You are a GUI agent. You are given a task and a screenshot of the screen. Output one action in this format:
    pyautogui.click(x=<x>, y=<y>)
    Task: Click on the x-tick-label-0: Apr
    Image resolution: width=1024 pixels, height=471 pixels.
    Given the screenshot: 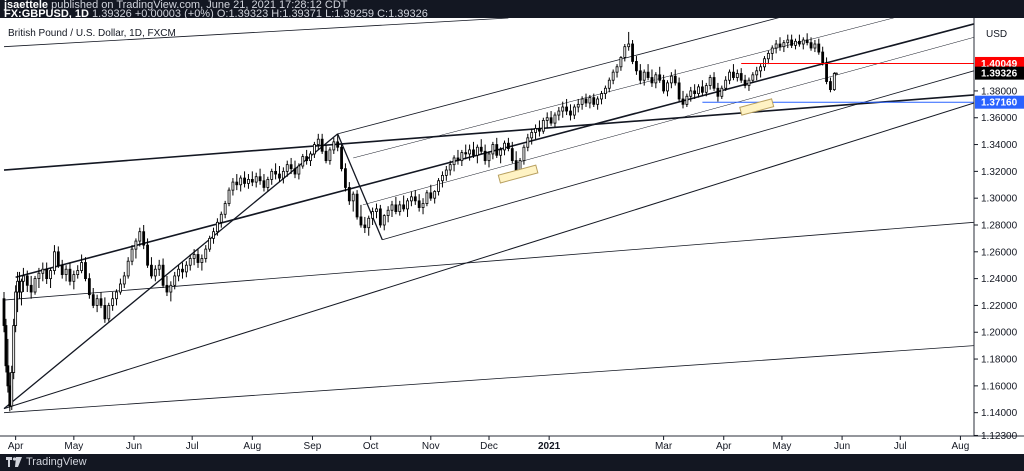 What is the action you would take?
    pyautogui.click(x=16, y=446)
    